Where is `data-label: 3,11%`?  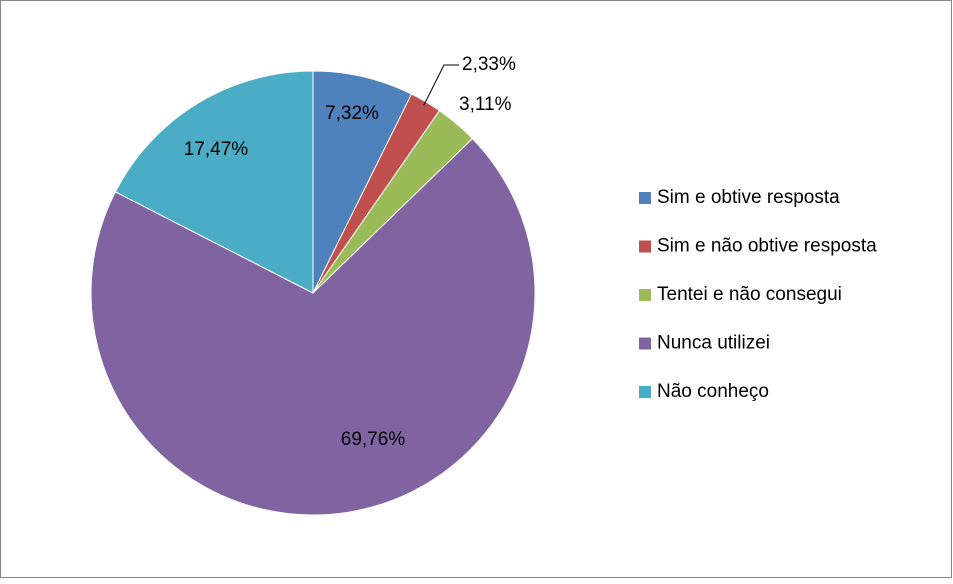 data-label: 3,11% is located at coordinates (485, 104).